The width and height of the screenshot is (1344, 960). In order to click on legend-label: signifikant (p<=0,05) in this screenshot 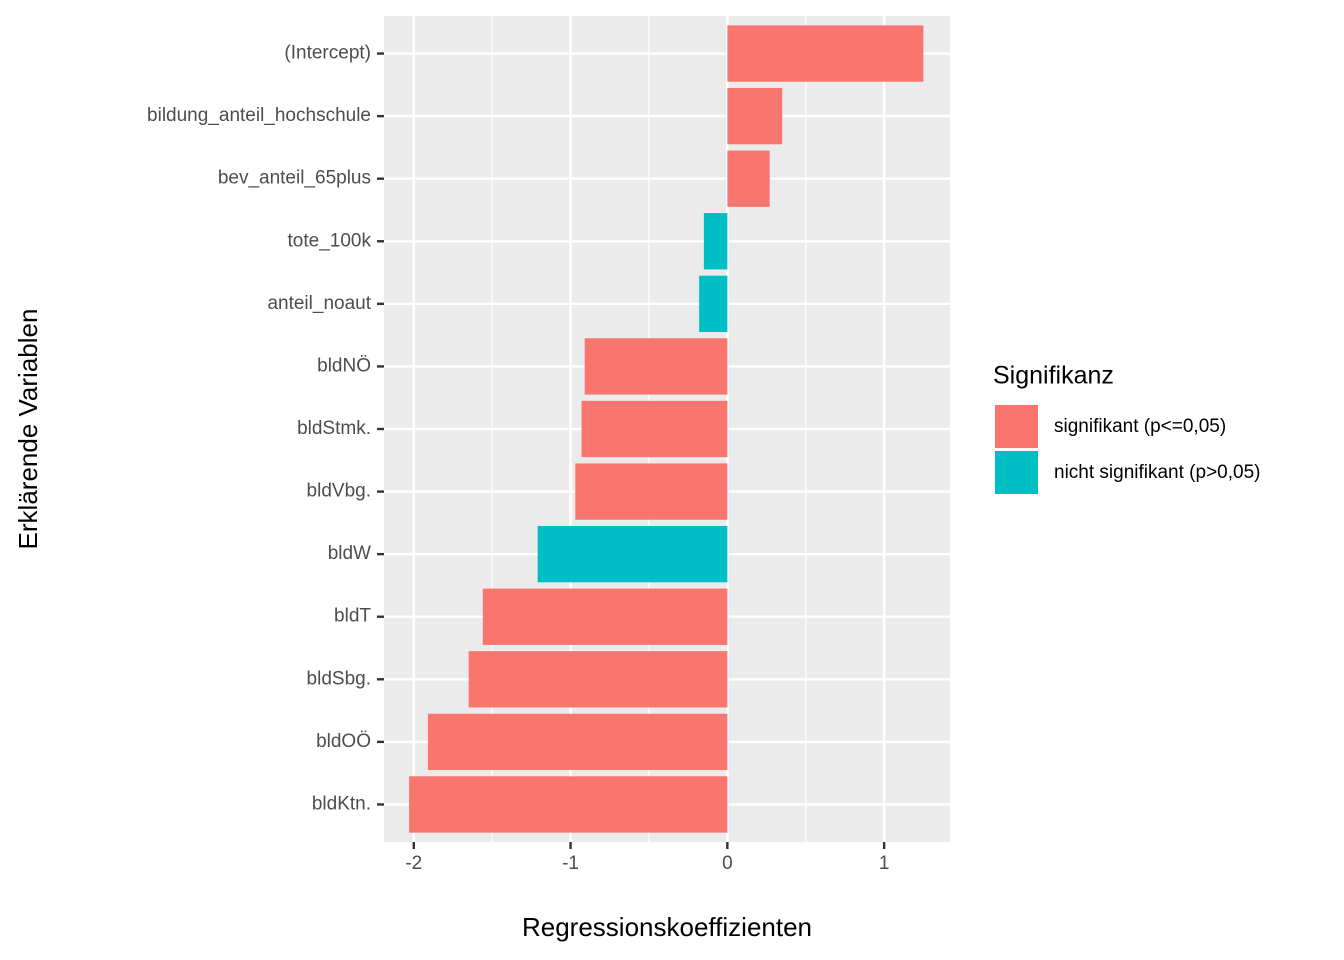, I will do `click(1140, 426)`.